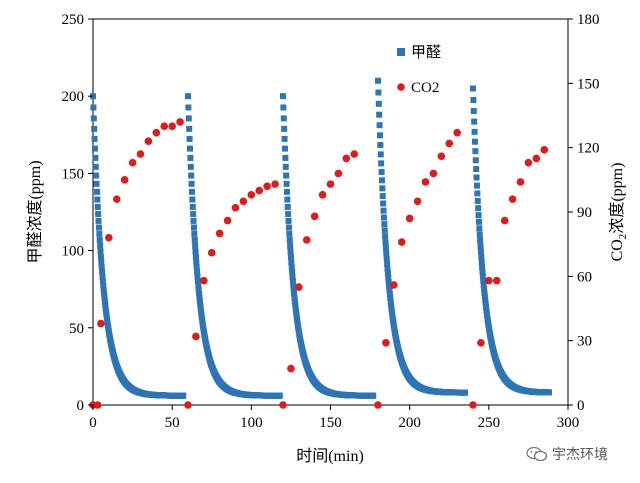  What do you see at coordinates (330, 456) in the screenshot?
I see `x-axis-title: 时间(min)` at bounding box center [330, 456].